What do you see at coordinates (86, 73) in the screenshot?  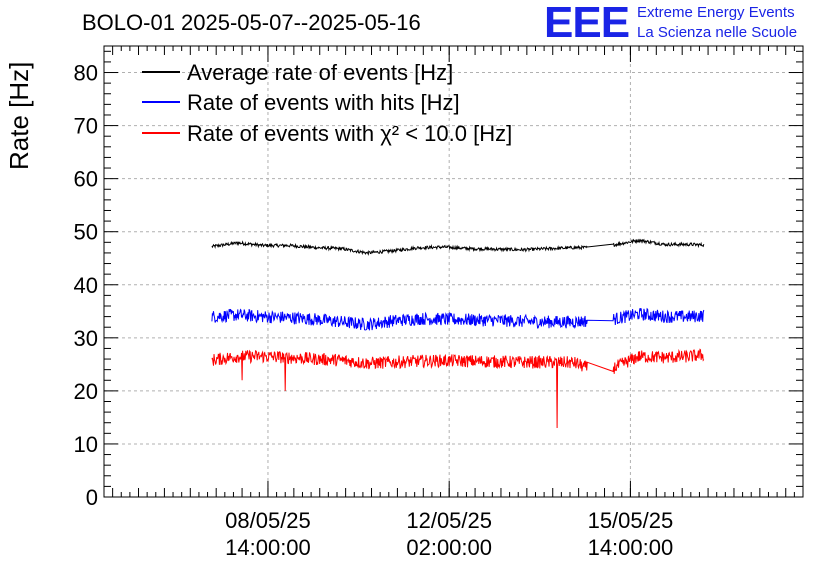 I see `y-tick-label: 80` at bounding box center [86, 73].